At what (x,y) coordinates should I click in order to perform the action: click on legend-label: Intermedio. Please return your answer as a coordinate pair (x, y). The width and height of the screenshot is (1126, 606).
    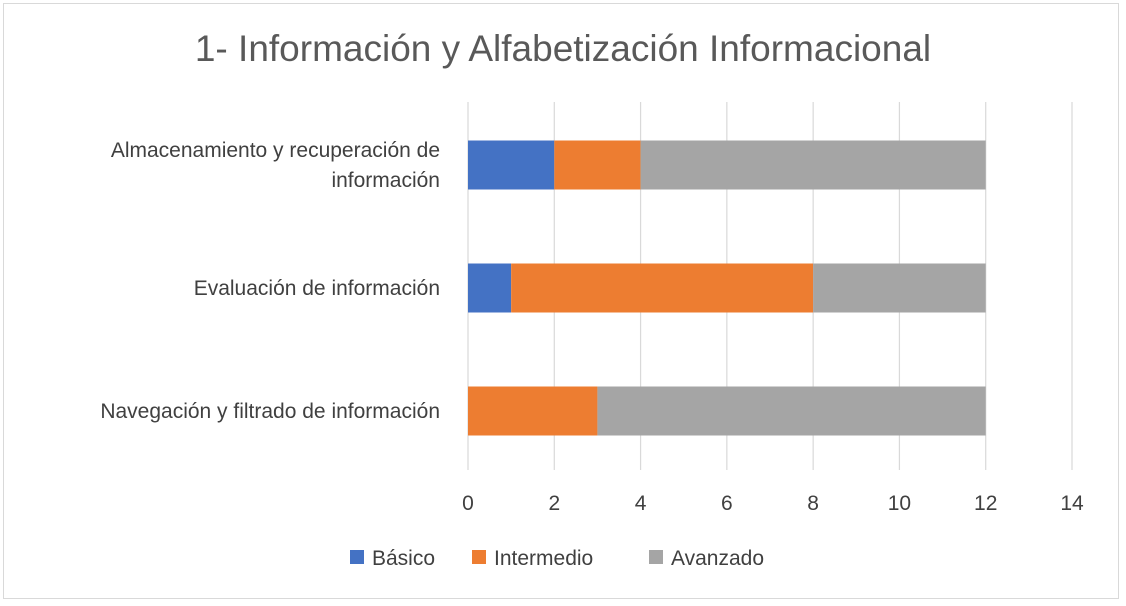
    Looking at the image, I should click on (543, 558).